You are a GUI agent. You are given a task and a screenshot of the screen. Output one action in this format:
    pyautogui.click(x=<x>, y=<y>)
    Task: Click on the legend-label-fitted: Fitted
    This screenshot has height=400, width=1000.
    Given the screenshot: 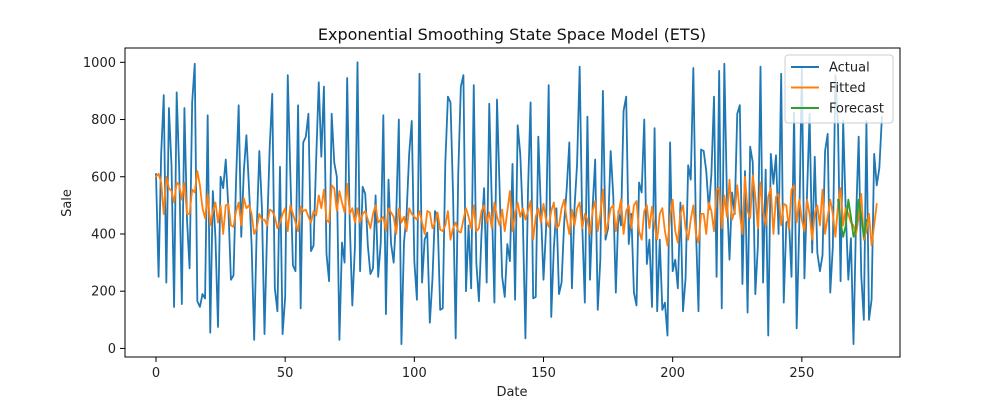 What is the action you would take?
    pyautogui.click(x=847, y=88)
    